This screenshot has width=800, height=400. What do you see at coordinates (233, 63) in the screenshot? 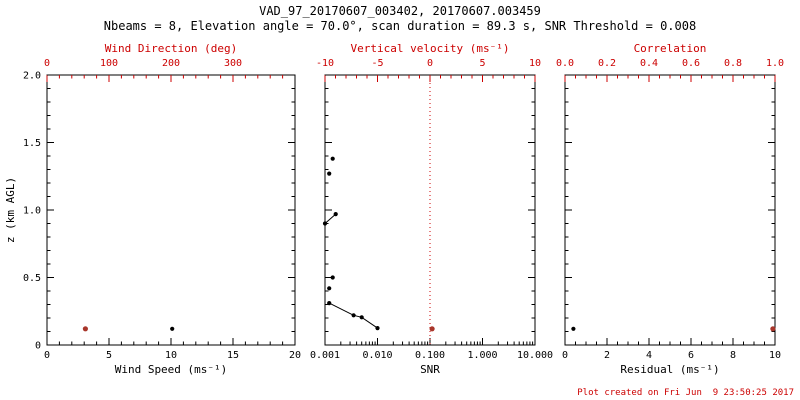
I see `top-tick-label: 300` at bounding box center [233, 63].